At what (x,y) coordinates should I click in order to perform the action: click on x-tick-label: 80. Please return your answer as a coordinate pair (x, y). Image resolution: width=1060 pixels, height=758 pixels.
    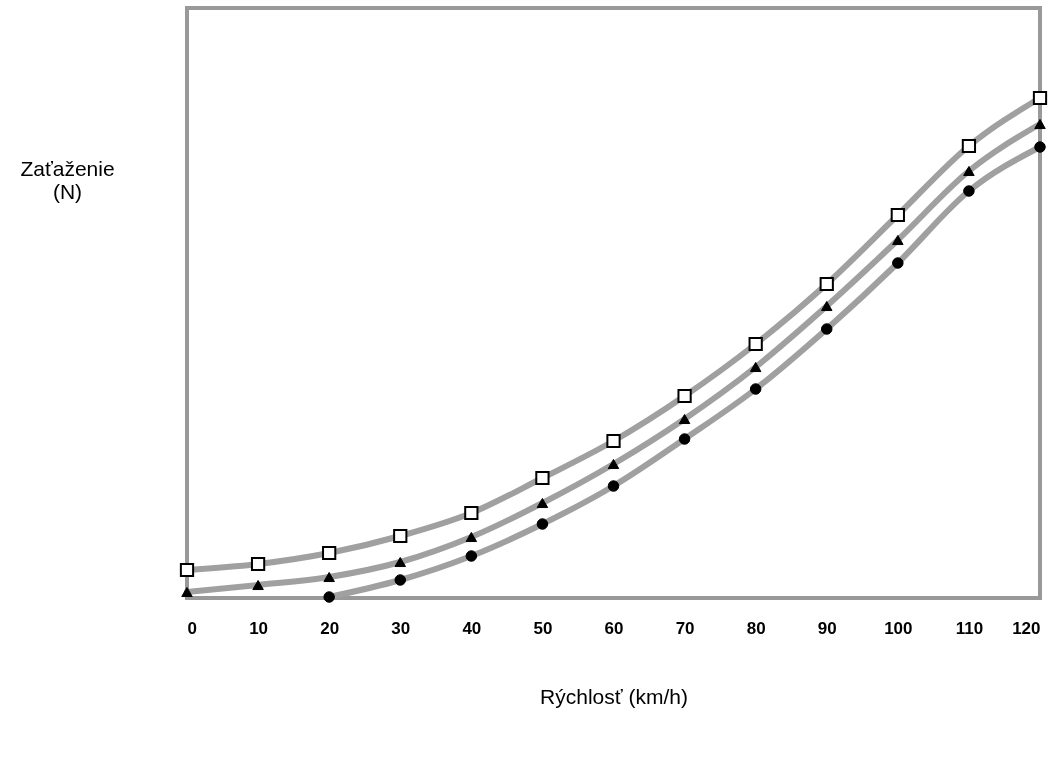
    Looking at the image, I should click on (756, 628).